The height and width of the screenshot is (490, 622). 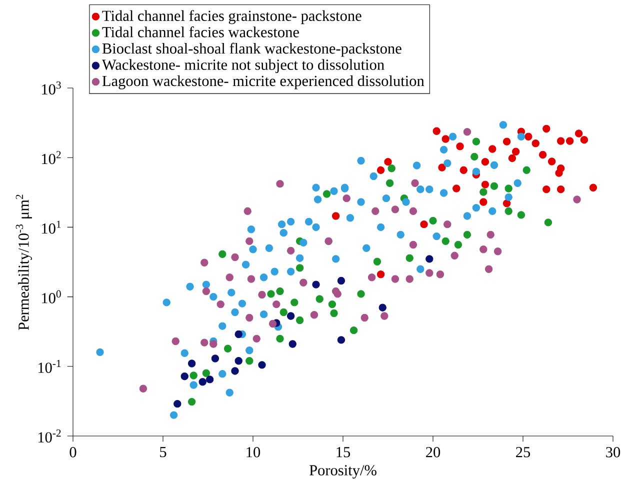 I want to click on legend-label: Bioclast shoal-shoal flank wackestone-packstone, so click(x=252, y=49).